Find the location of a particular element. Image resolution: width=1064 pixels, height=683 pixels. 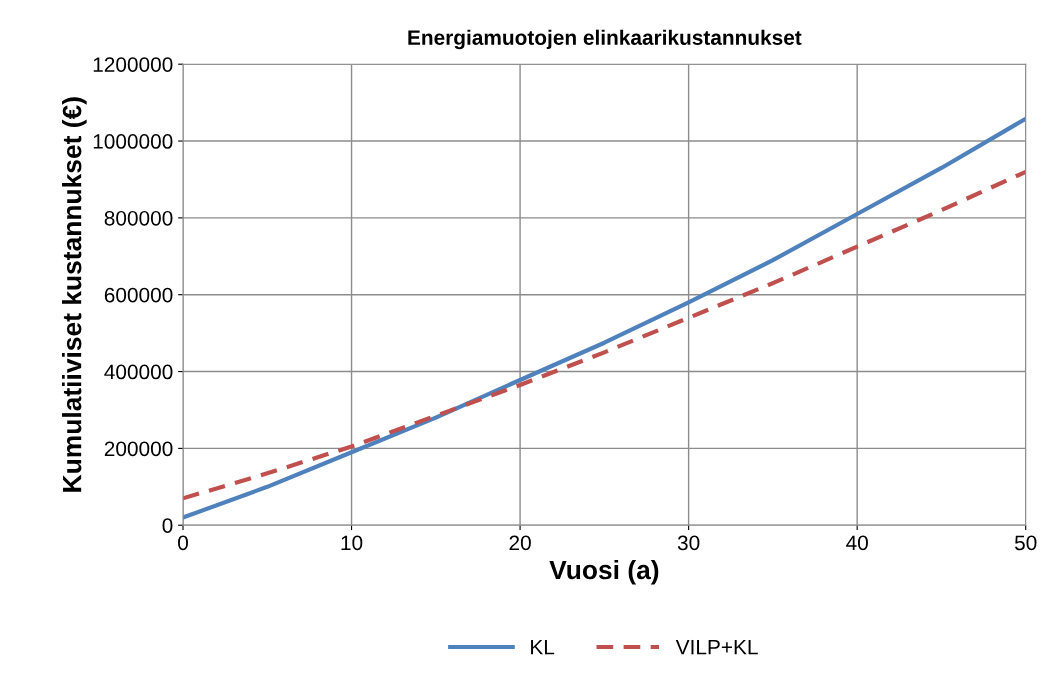

y-tick-label: 0 is located at coordinates (167, 525).